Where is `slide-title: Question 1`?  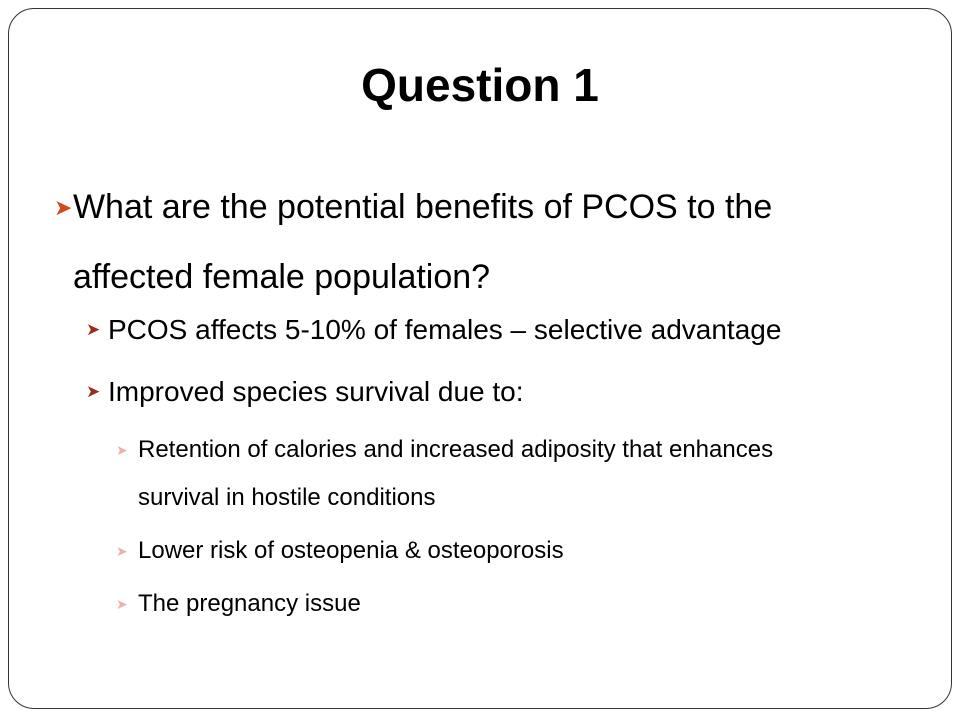 slide-title: Question 1 is located at coordinates (480, 85).